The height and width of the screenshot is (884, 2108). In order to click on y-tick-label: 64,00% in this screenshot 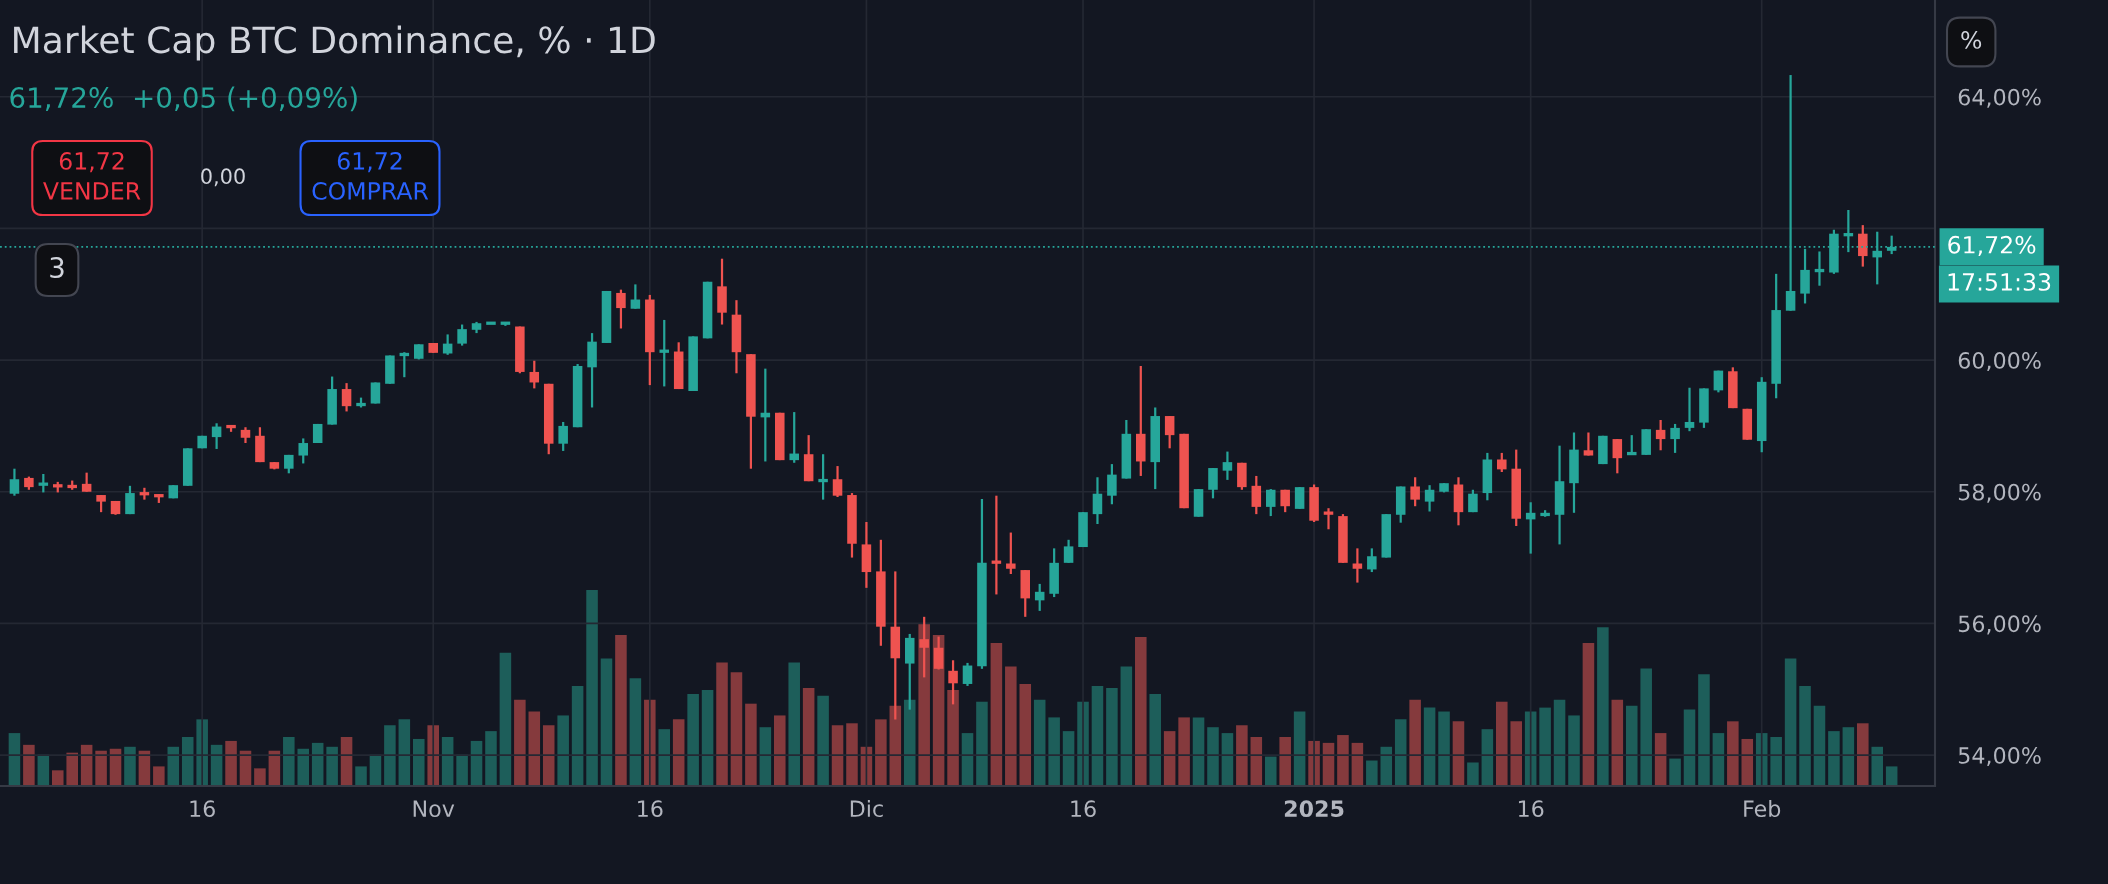, I will do `click(1999, 98)`.